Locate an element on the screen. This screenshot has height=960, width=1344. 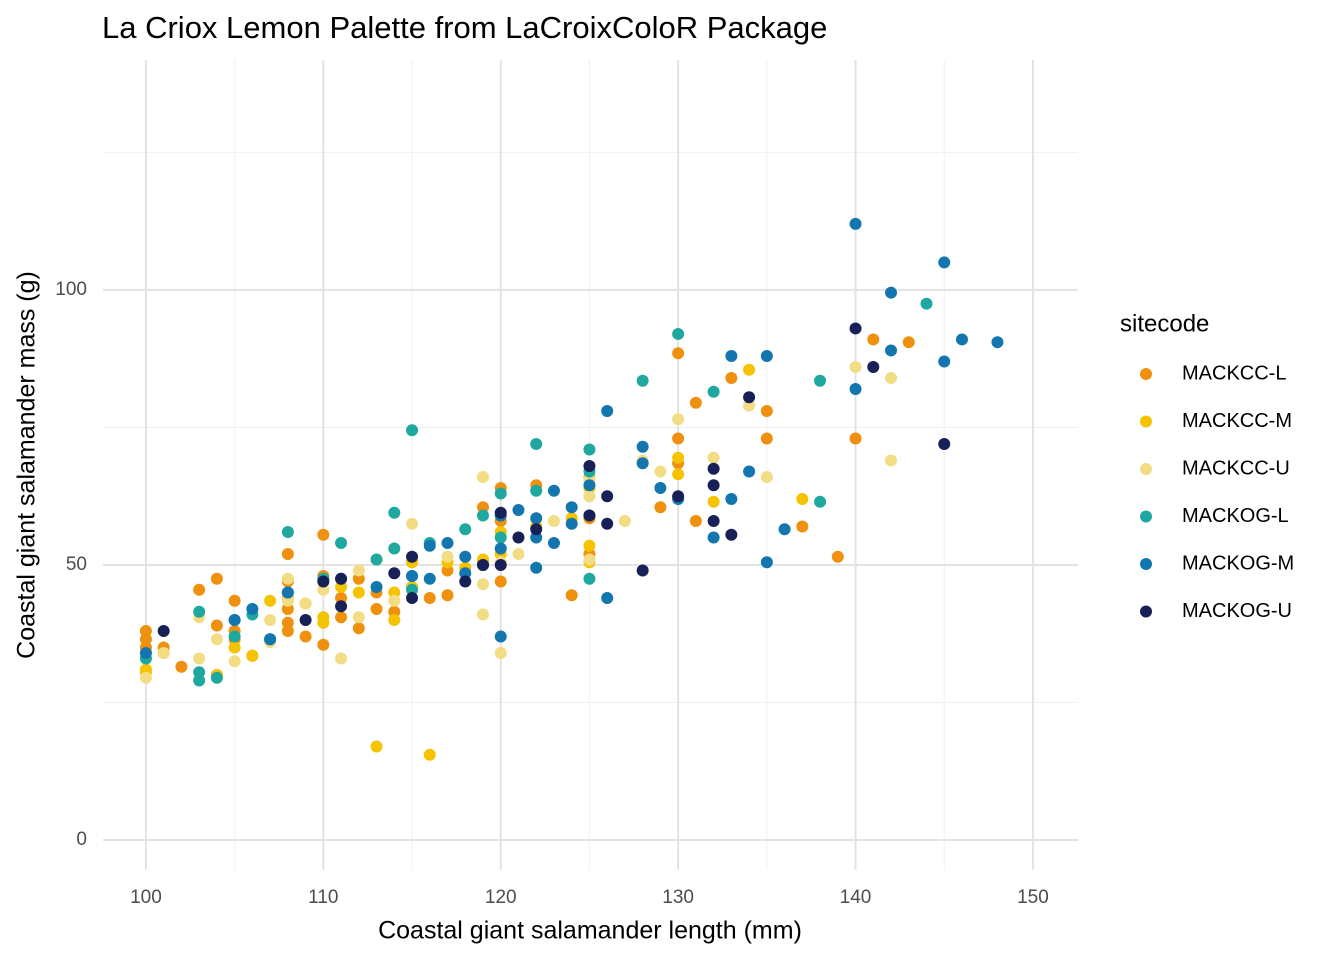
legend-title: sitecode is located at coordinates (1164, 323).